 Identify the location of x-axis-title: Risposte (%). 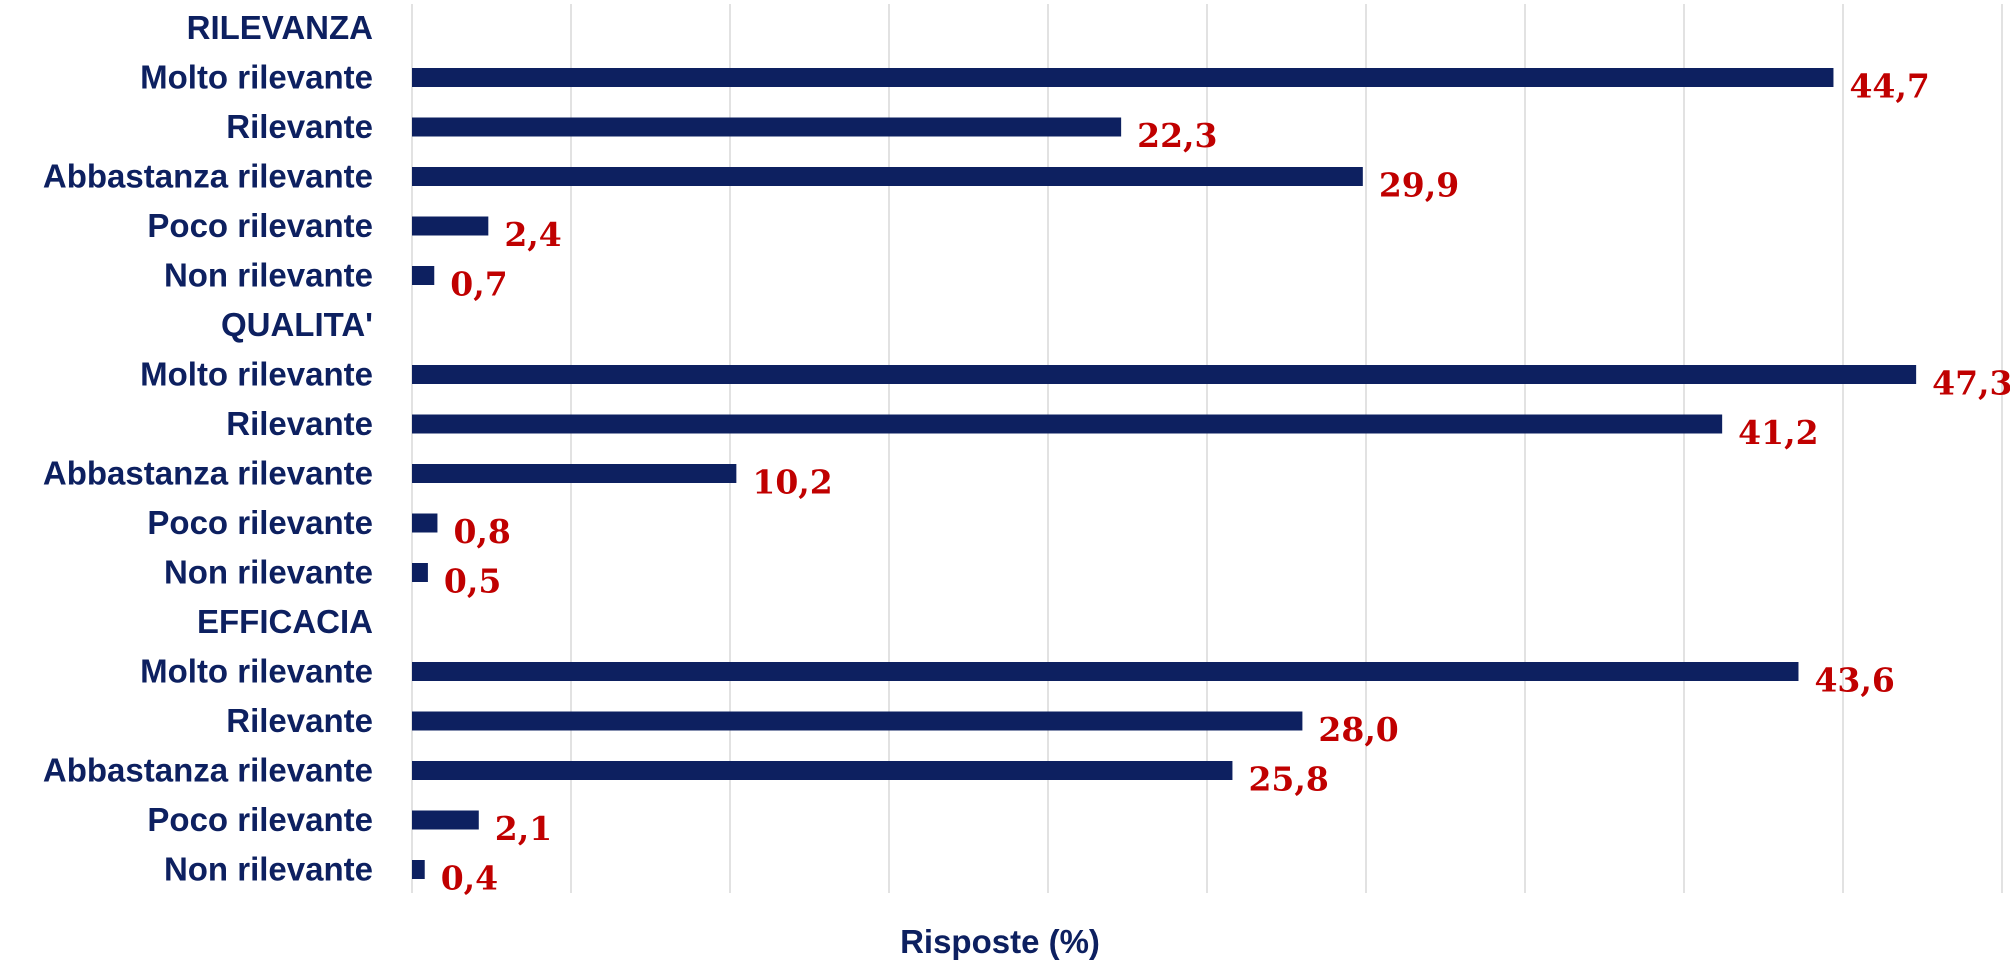
(1000, 941).